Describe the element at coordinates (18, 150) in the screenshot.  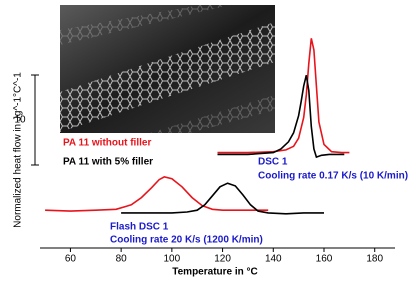
I see `y-axis-label: Normalized heat flow in Jg^-1°C^-1` at that location.